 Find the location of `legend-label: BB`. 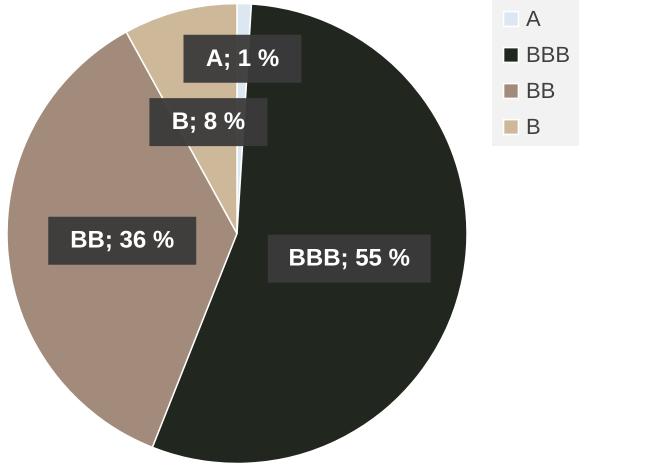

legend-label: BB is located at coordinates (541, 90).